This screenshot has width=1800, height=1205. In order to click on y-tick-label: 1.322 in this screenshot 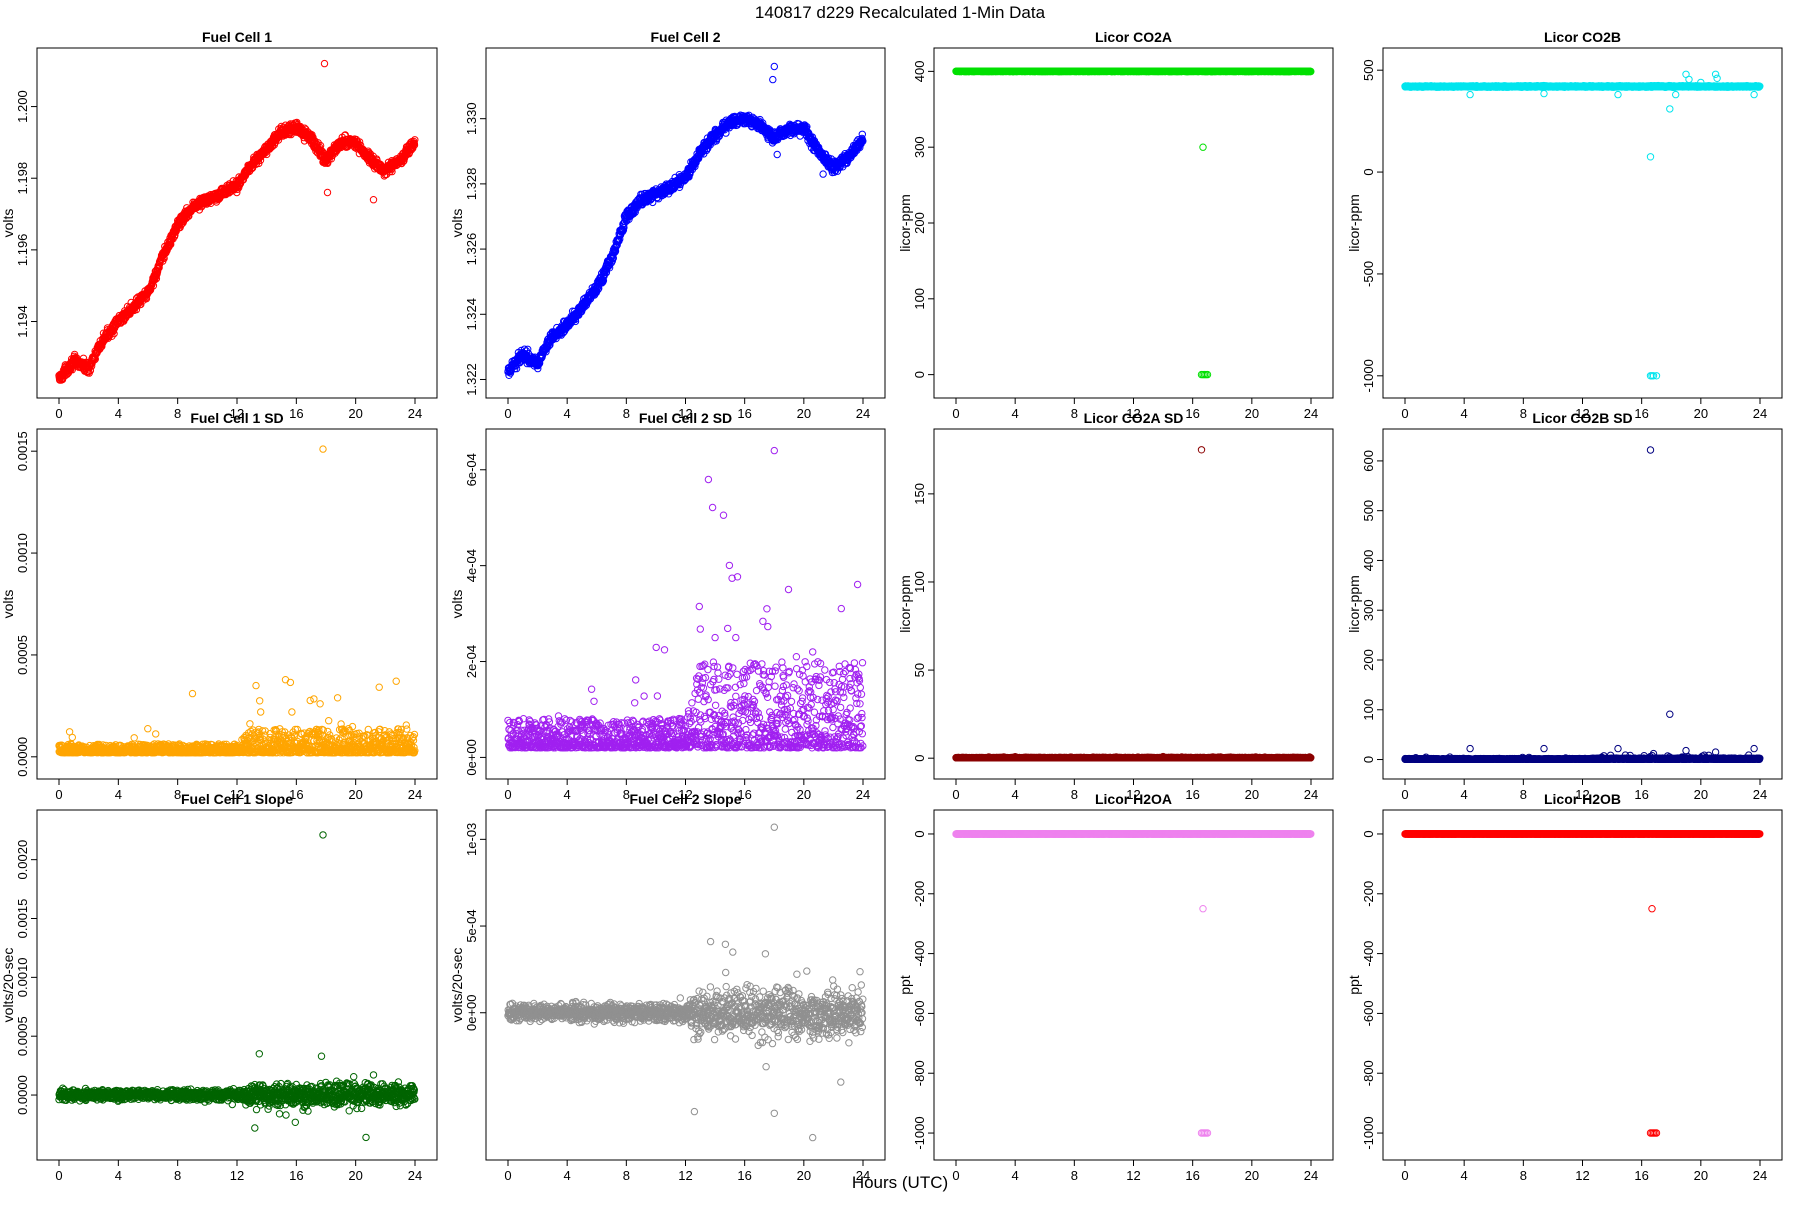, I will do `click(471, 379)`.